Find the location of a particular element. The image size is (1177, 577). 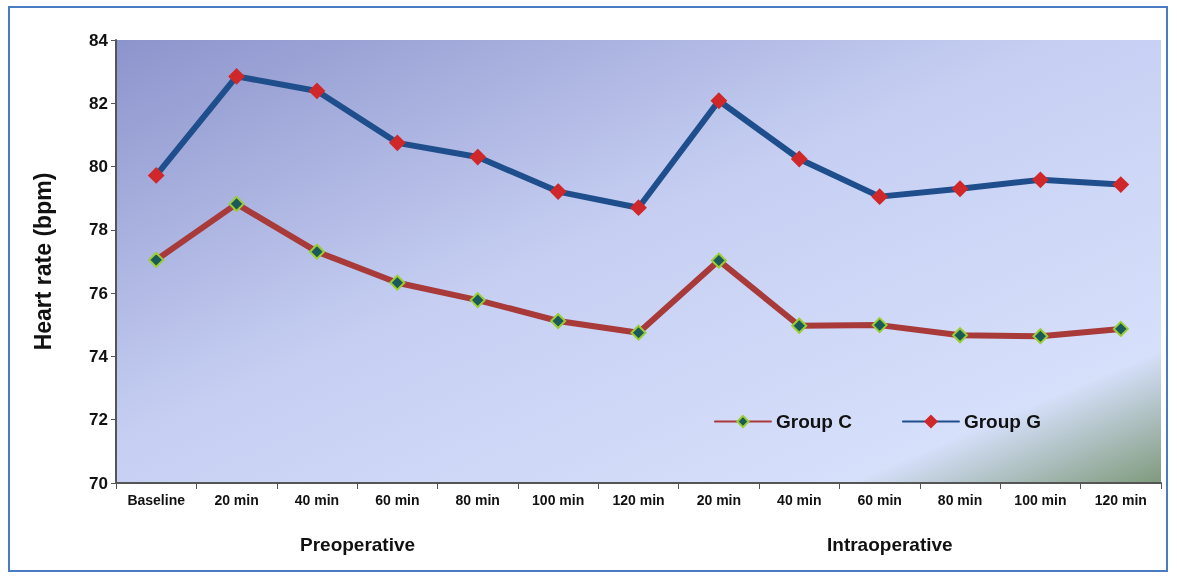

y-tick-label: 82 is located at coordinates (98, 103).